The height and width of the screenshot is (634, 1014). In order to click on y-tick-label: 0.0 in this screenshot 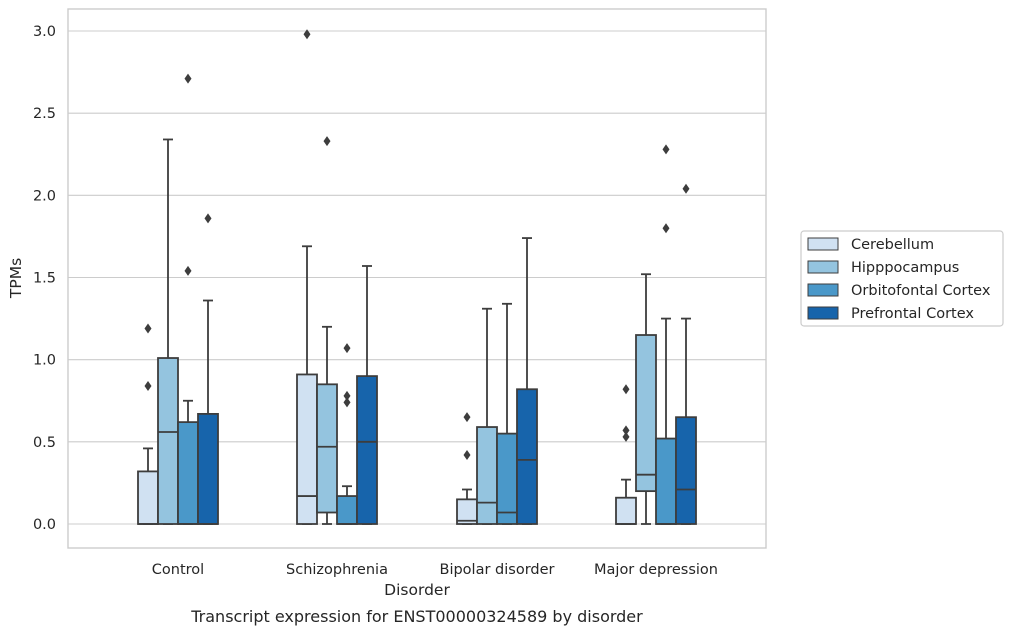, I will do `click(44, 525)`.